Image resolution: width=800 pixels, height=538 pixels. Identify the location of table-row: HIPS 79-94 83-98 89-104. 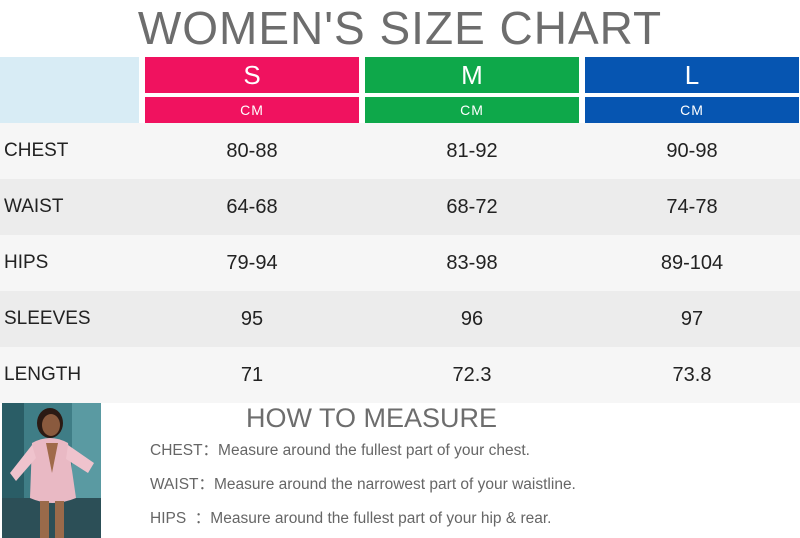
(400, 263).